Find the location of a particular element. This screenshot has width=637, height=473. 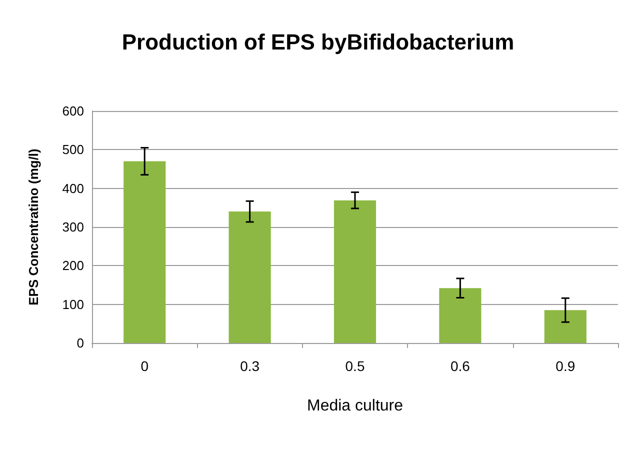

x-tick-label: 0.6 is located at coordinates (460, 366).